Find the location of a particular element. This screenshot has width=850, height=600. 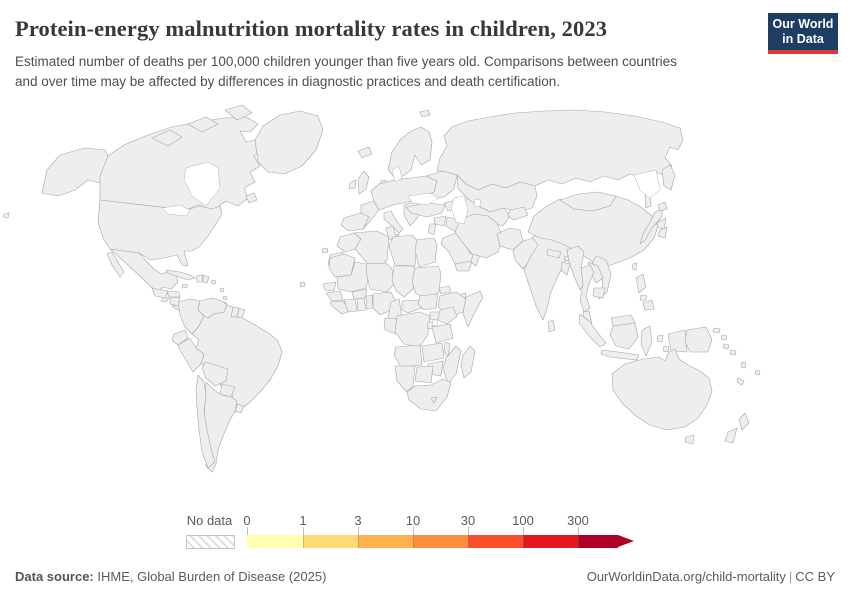

country-eritrea is located at coordinates (445, 290).